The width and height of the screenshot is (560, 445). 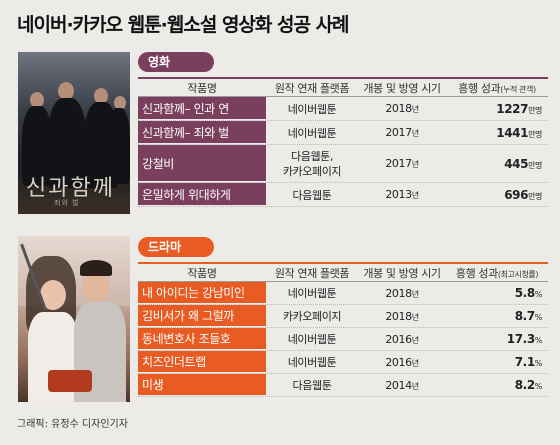 I want to click on row-title: 신과함께– 인과 연, so click(x=202, y=108).